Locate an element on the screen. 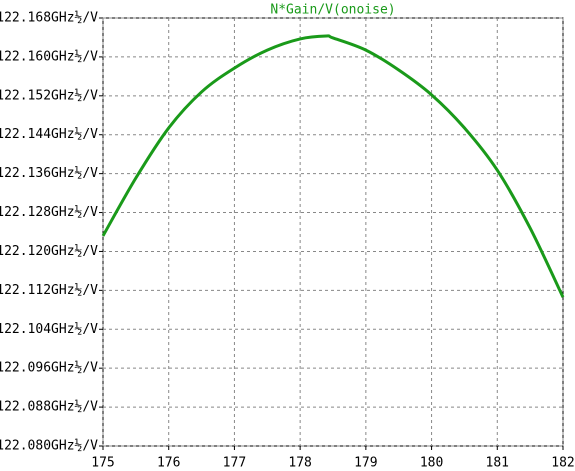  x-tick-label: 181 is located at coordinates (497, 463).